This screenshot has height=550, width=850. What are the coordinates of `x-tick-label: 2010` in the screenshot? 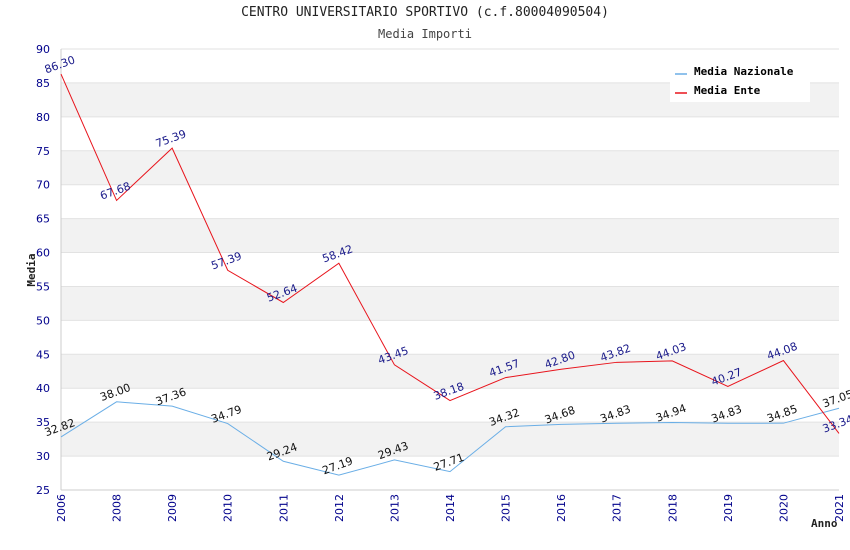 It's located at (228, 508).